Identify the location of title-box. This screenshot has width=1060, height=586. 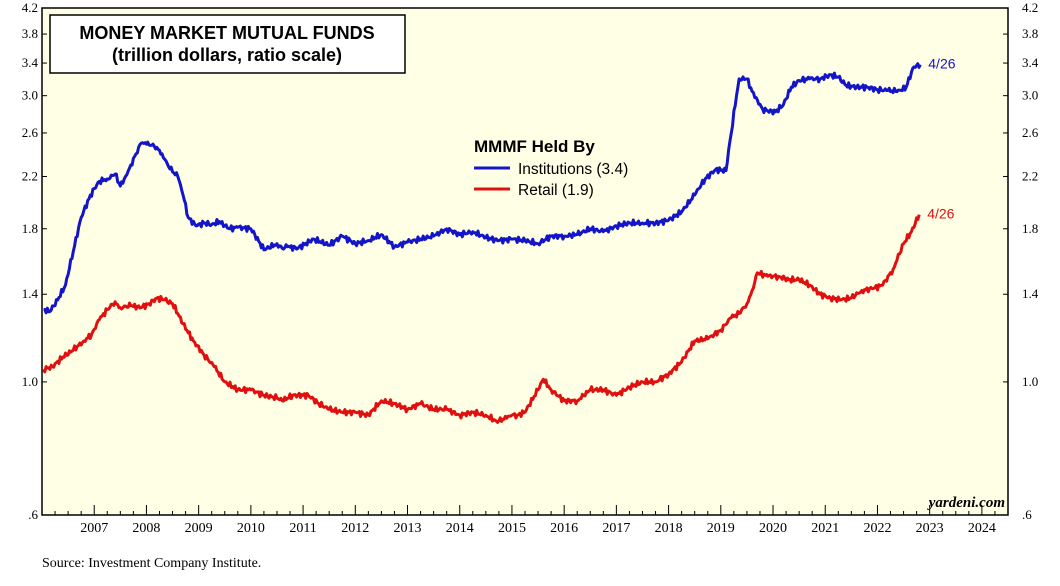
(227, 44).